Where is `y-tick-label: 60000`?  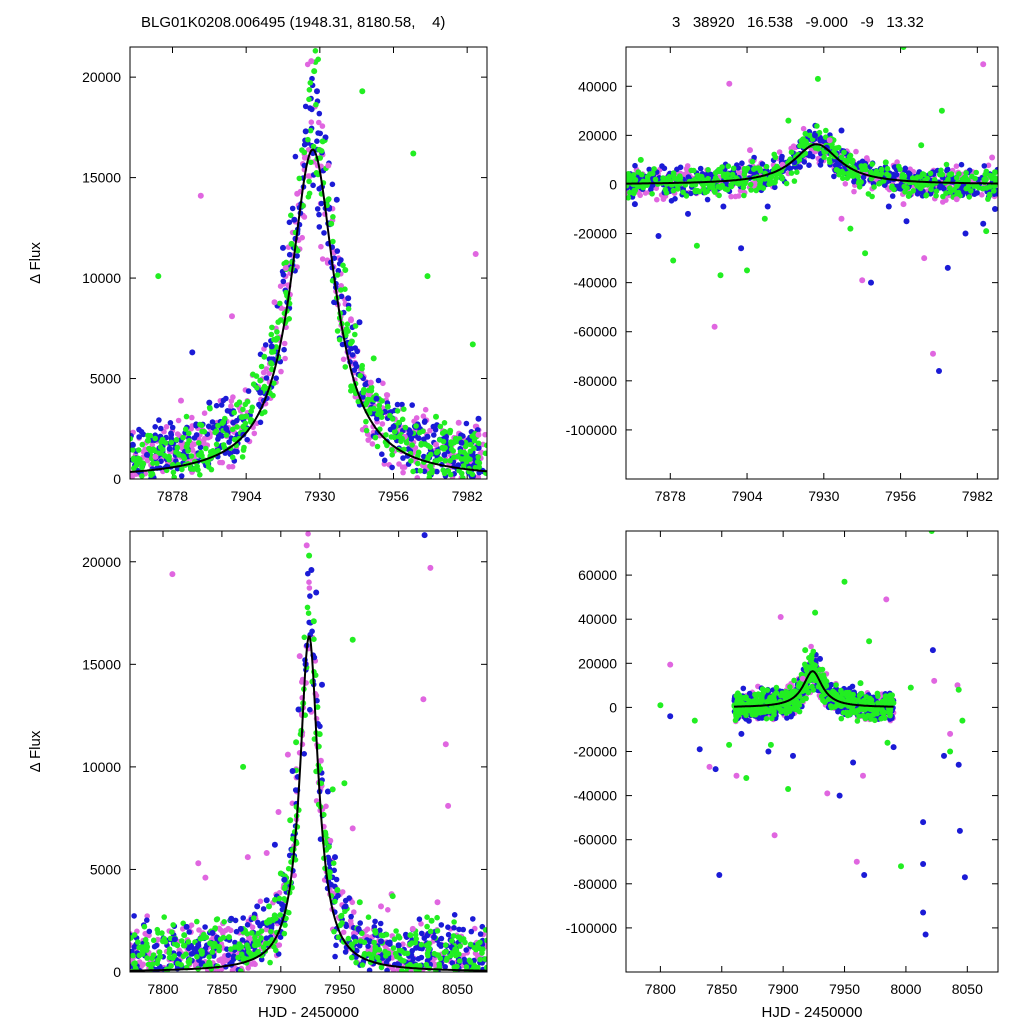 y-tick-label: 60000 is located at coordinates (597, 575).